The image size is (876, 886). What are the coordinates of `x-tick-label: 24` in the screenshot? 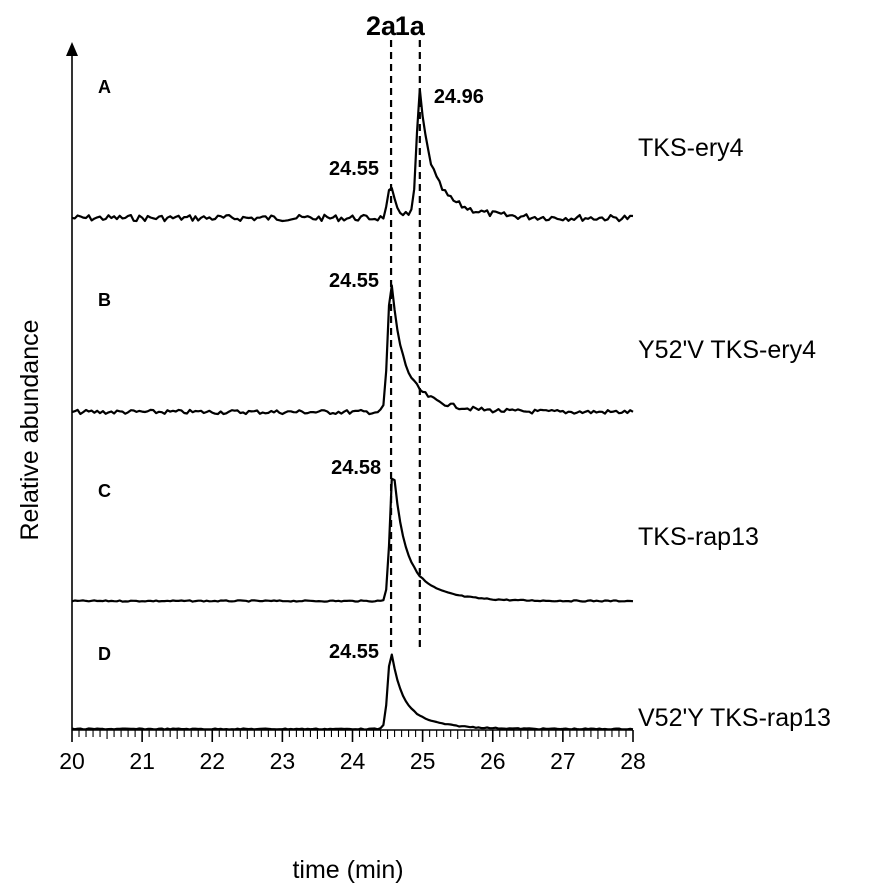 It's located at (353, 761).